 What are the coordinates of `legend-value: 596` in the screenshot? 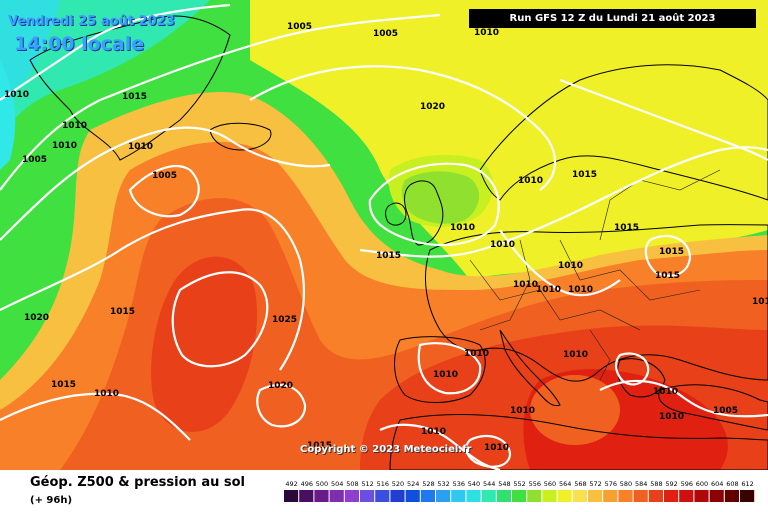 It's located at (687, 484).